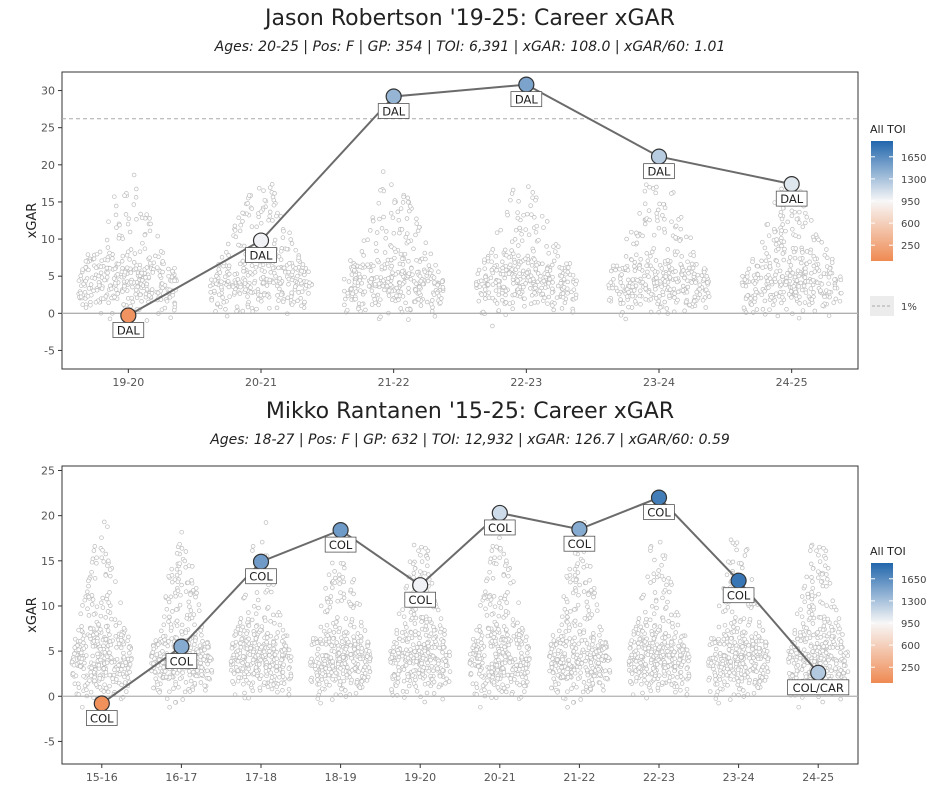  What do you see at coordinates (526, 99) in the screenshot?
I see `chart-1-team-label-box` at bounding box center [526, 99].